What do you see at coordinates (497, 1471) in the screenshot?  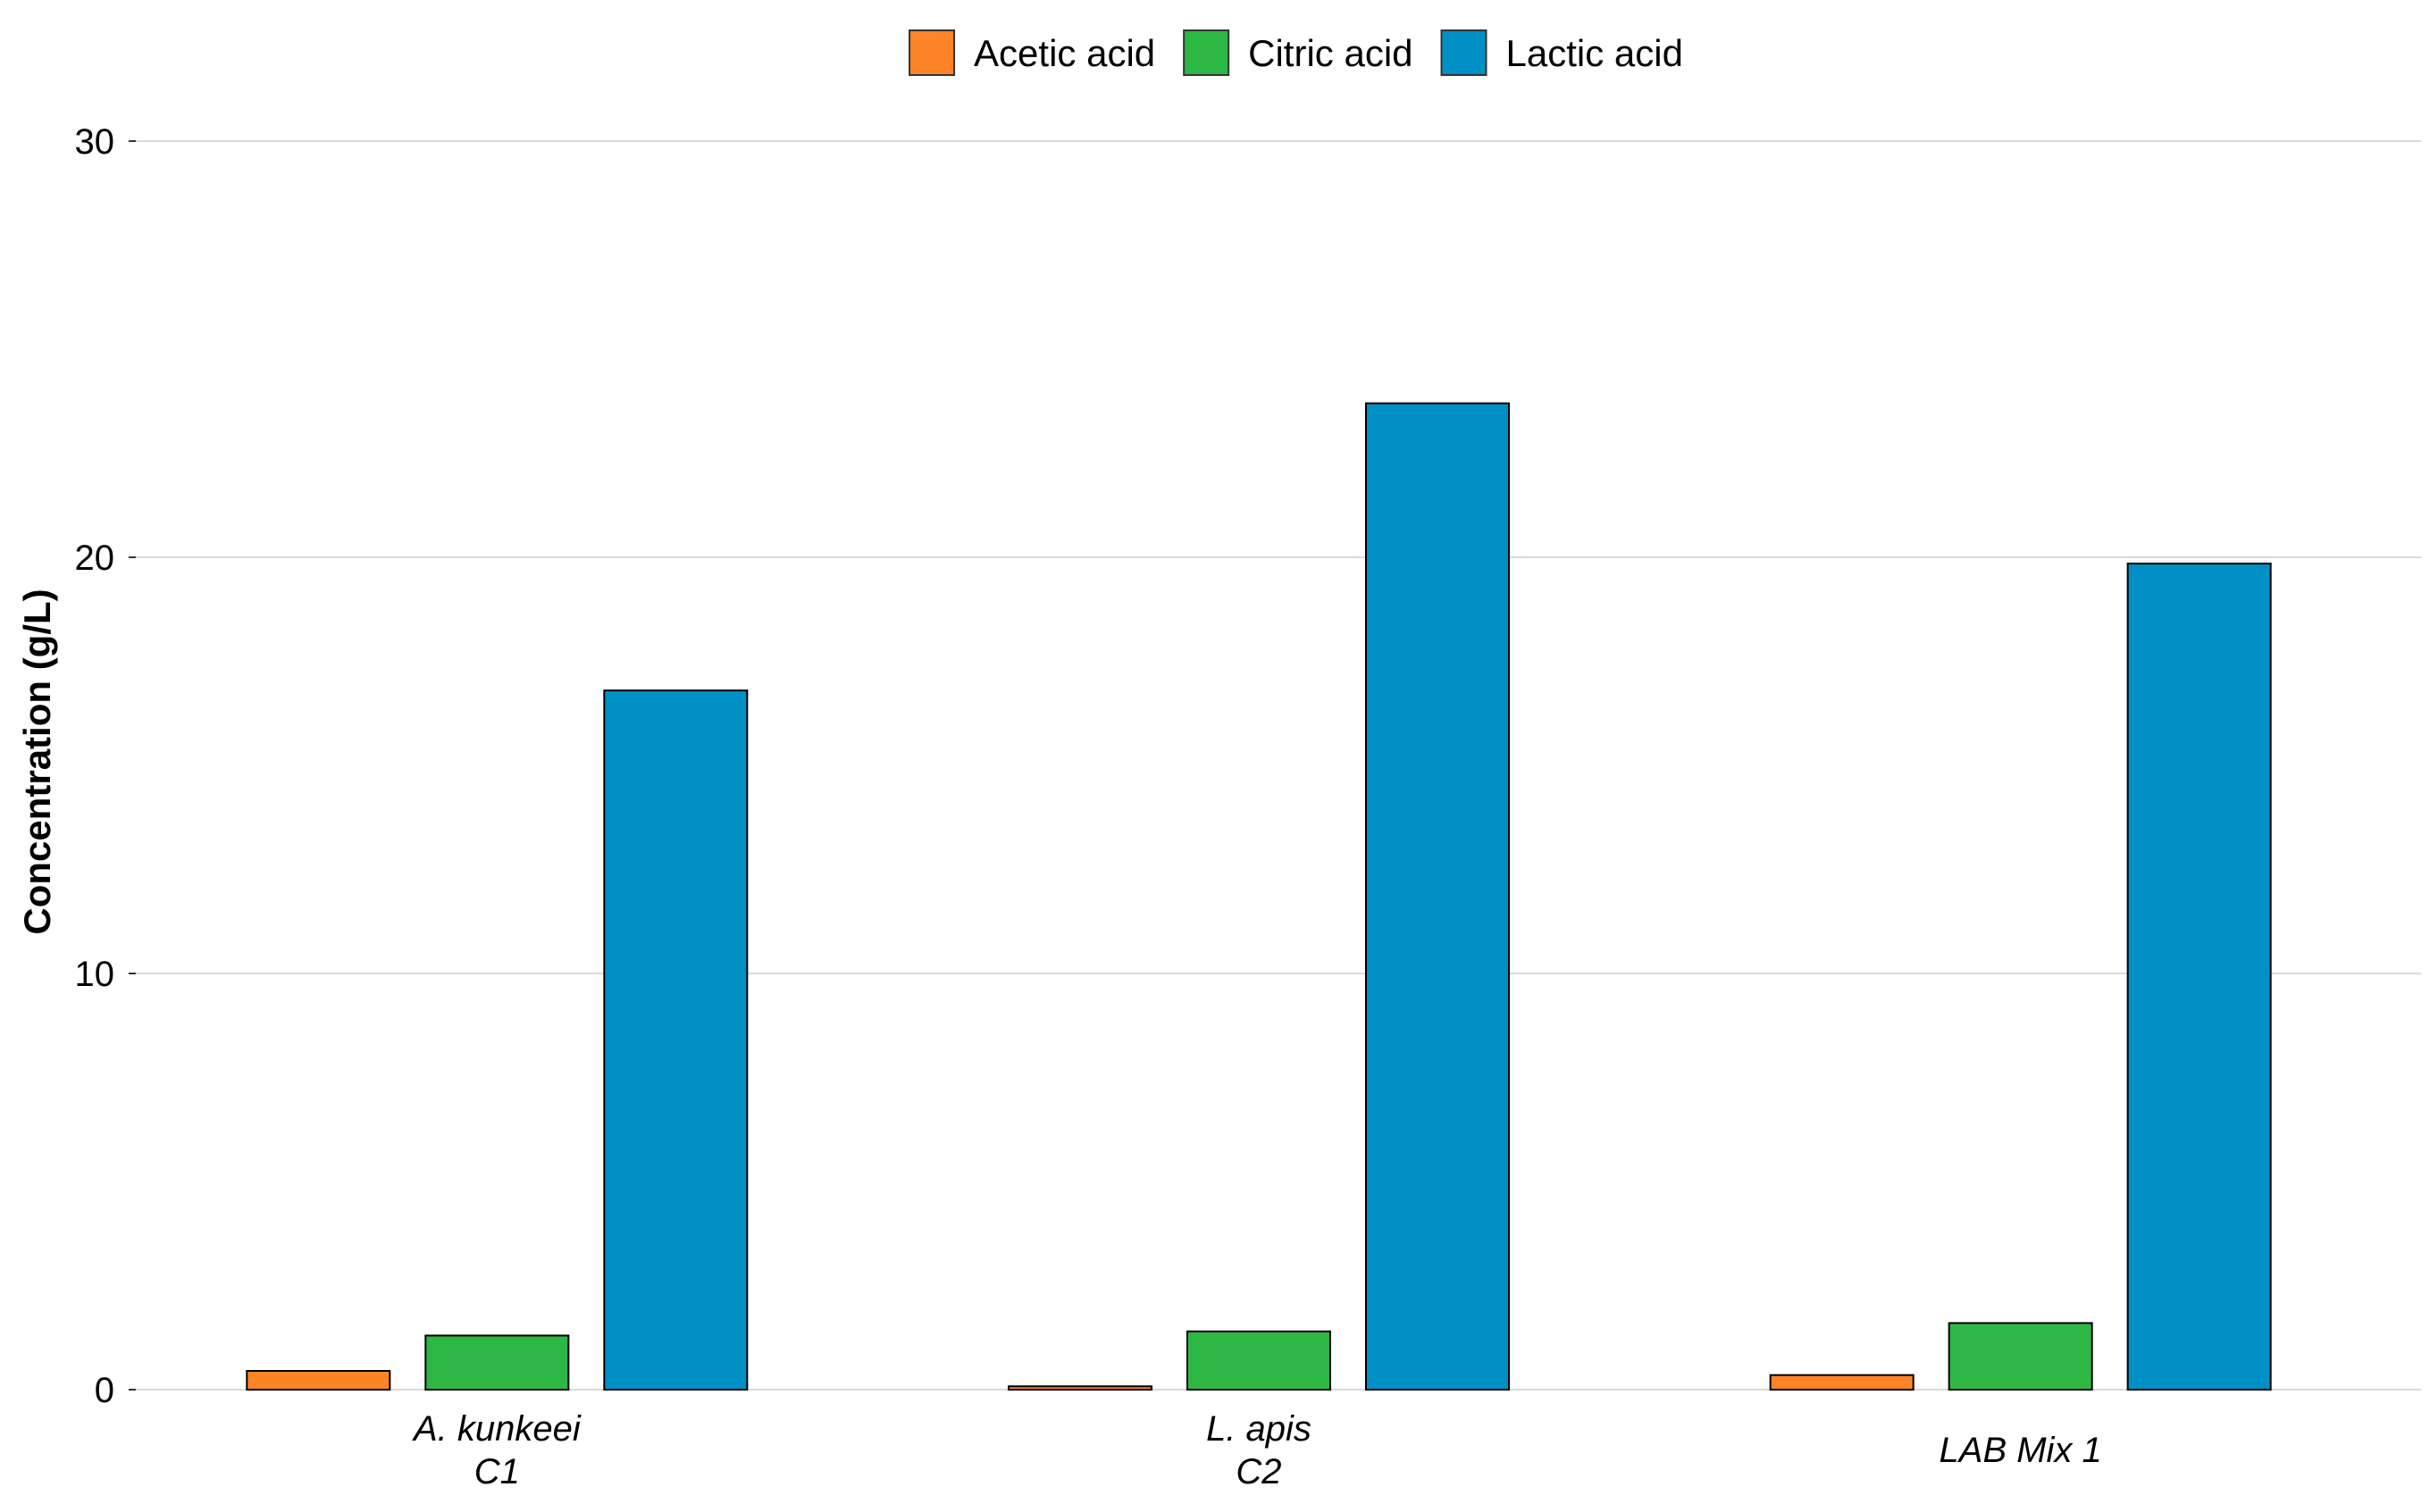 I see `x-category-sublabel: C1` at bounding box center [497, 1471].